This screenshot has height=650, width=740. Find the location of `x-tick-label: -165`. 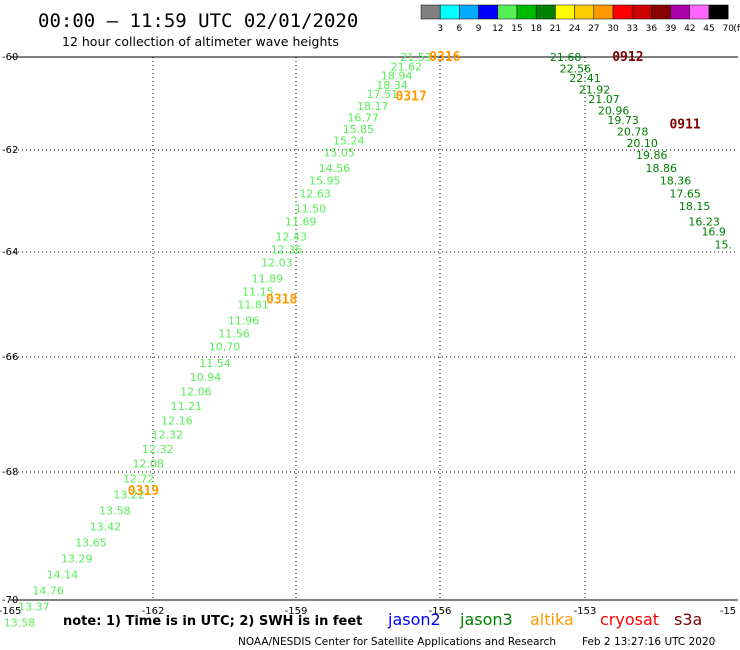

x-tick-label: -165 is located at coordinates (10, 611).